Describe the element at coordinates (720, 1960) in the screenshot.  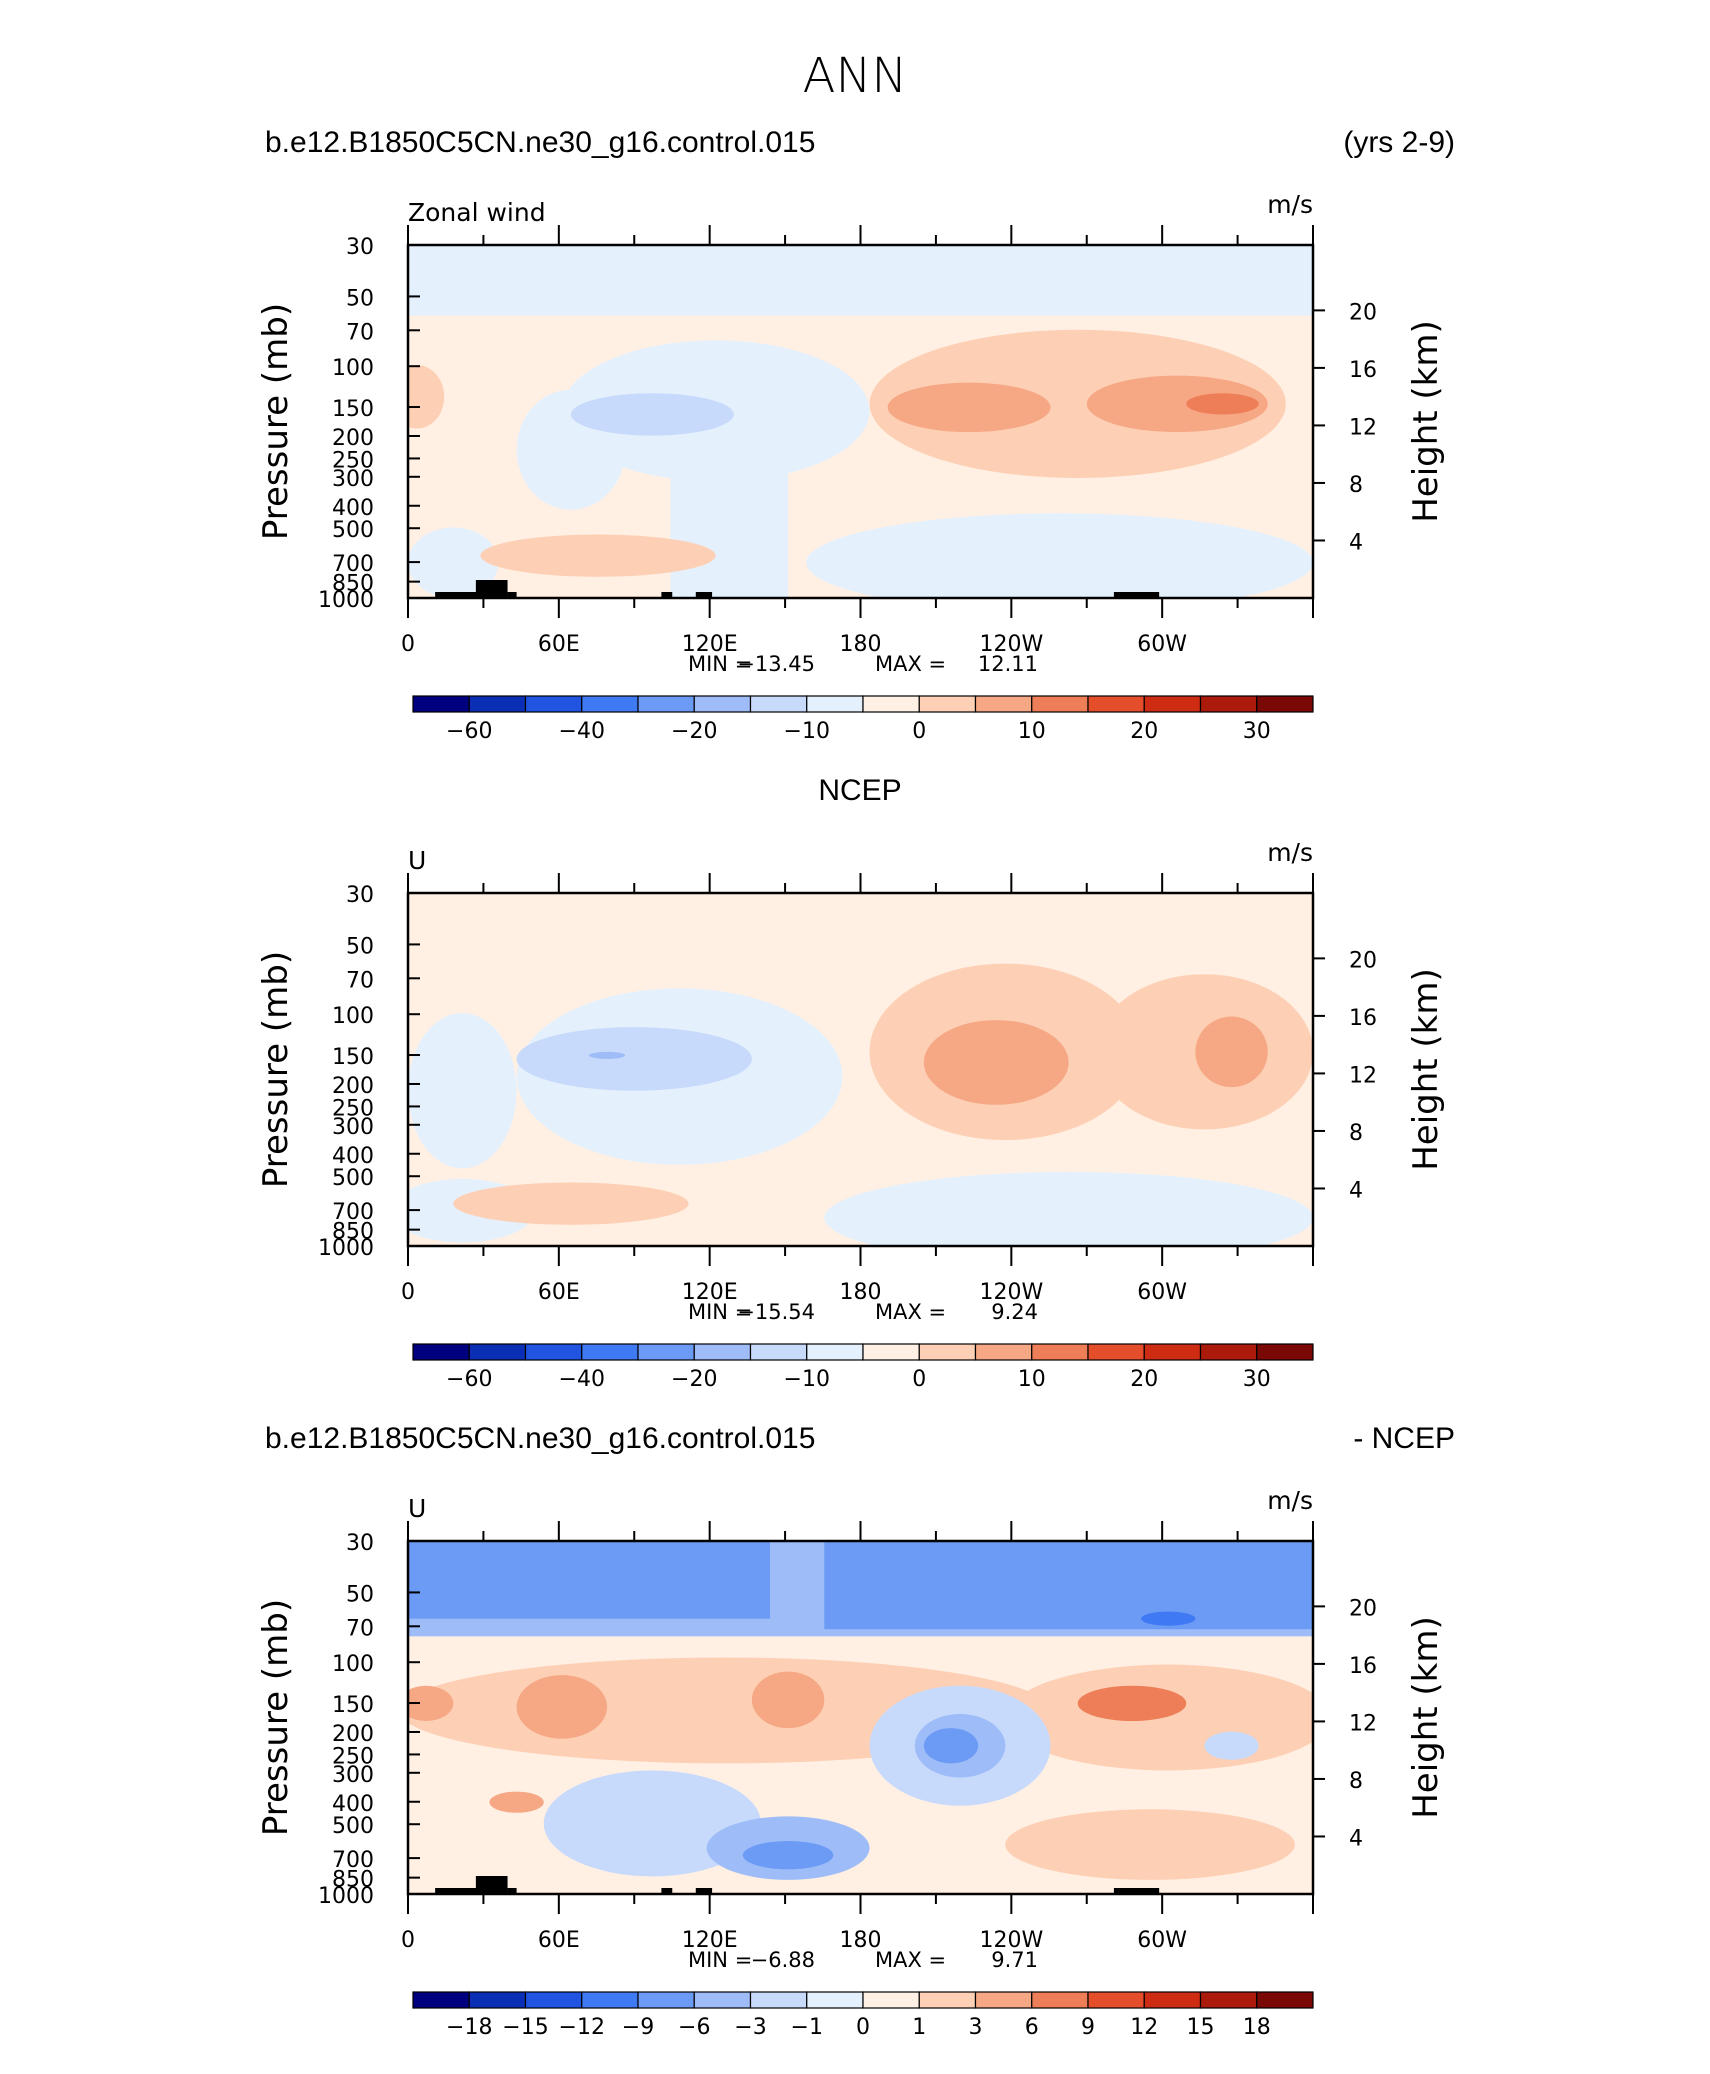
I see `min-label: MIN =` at that location.